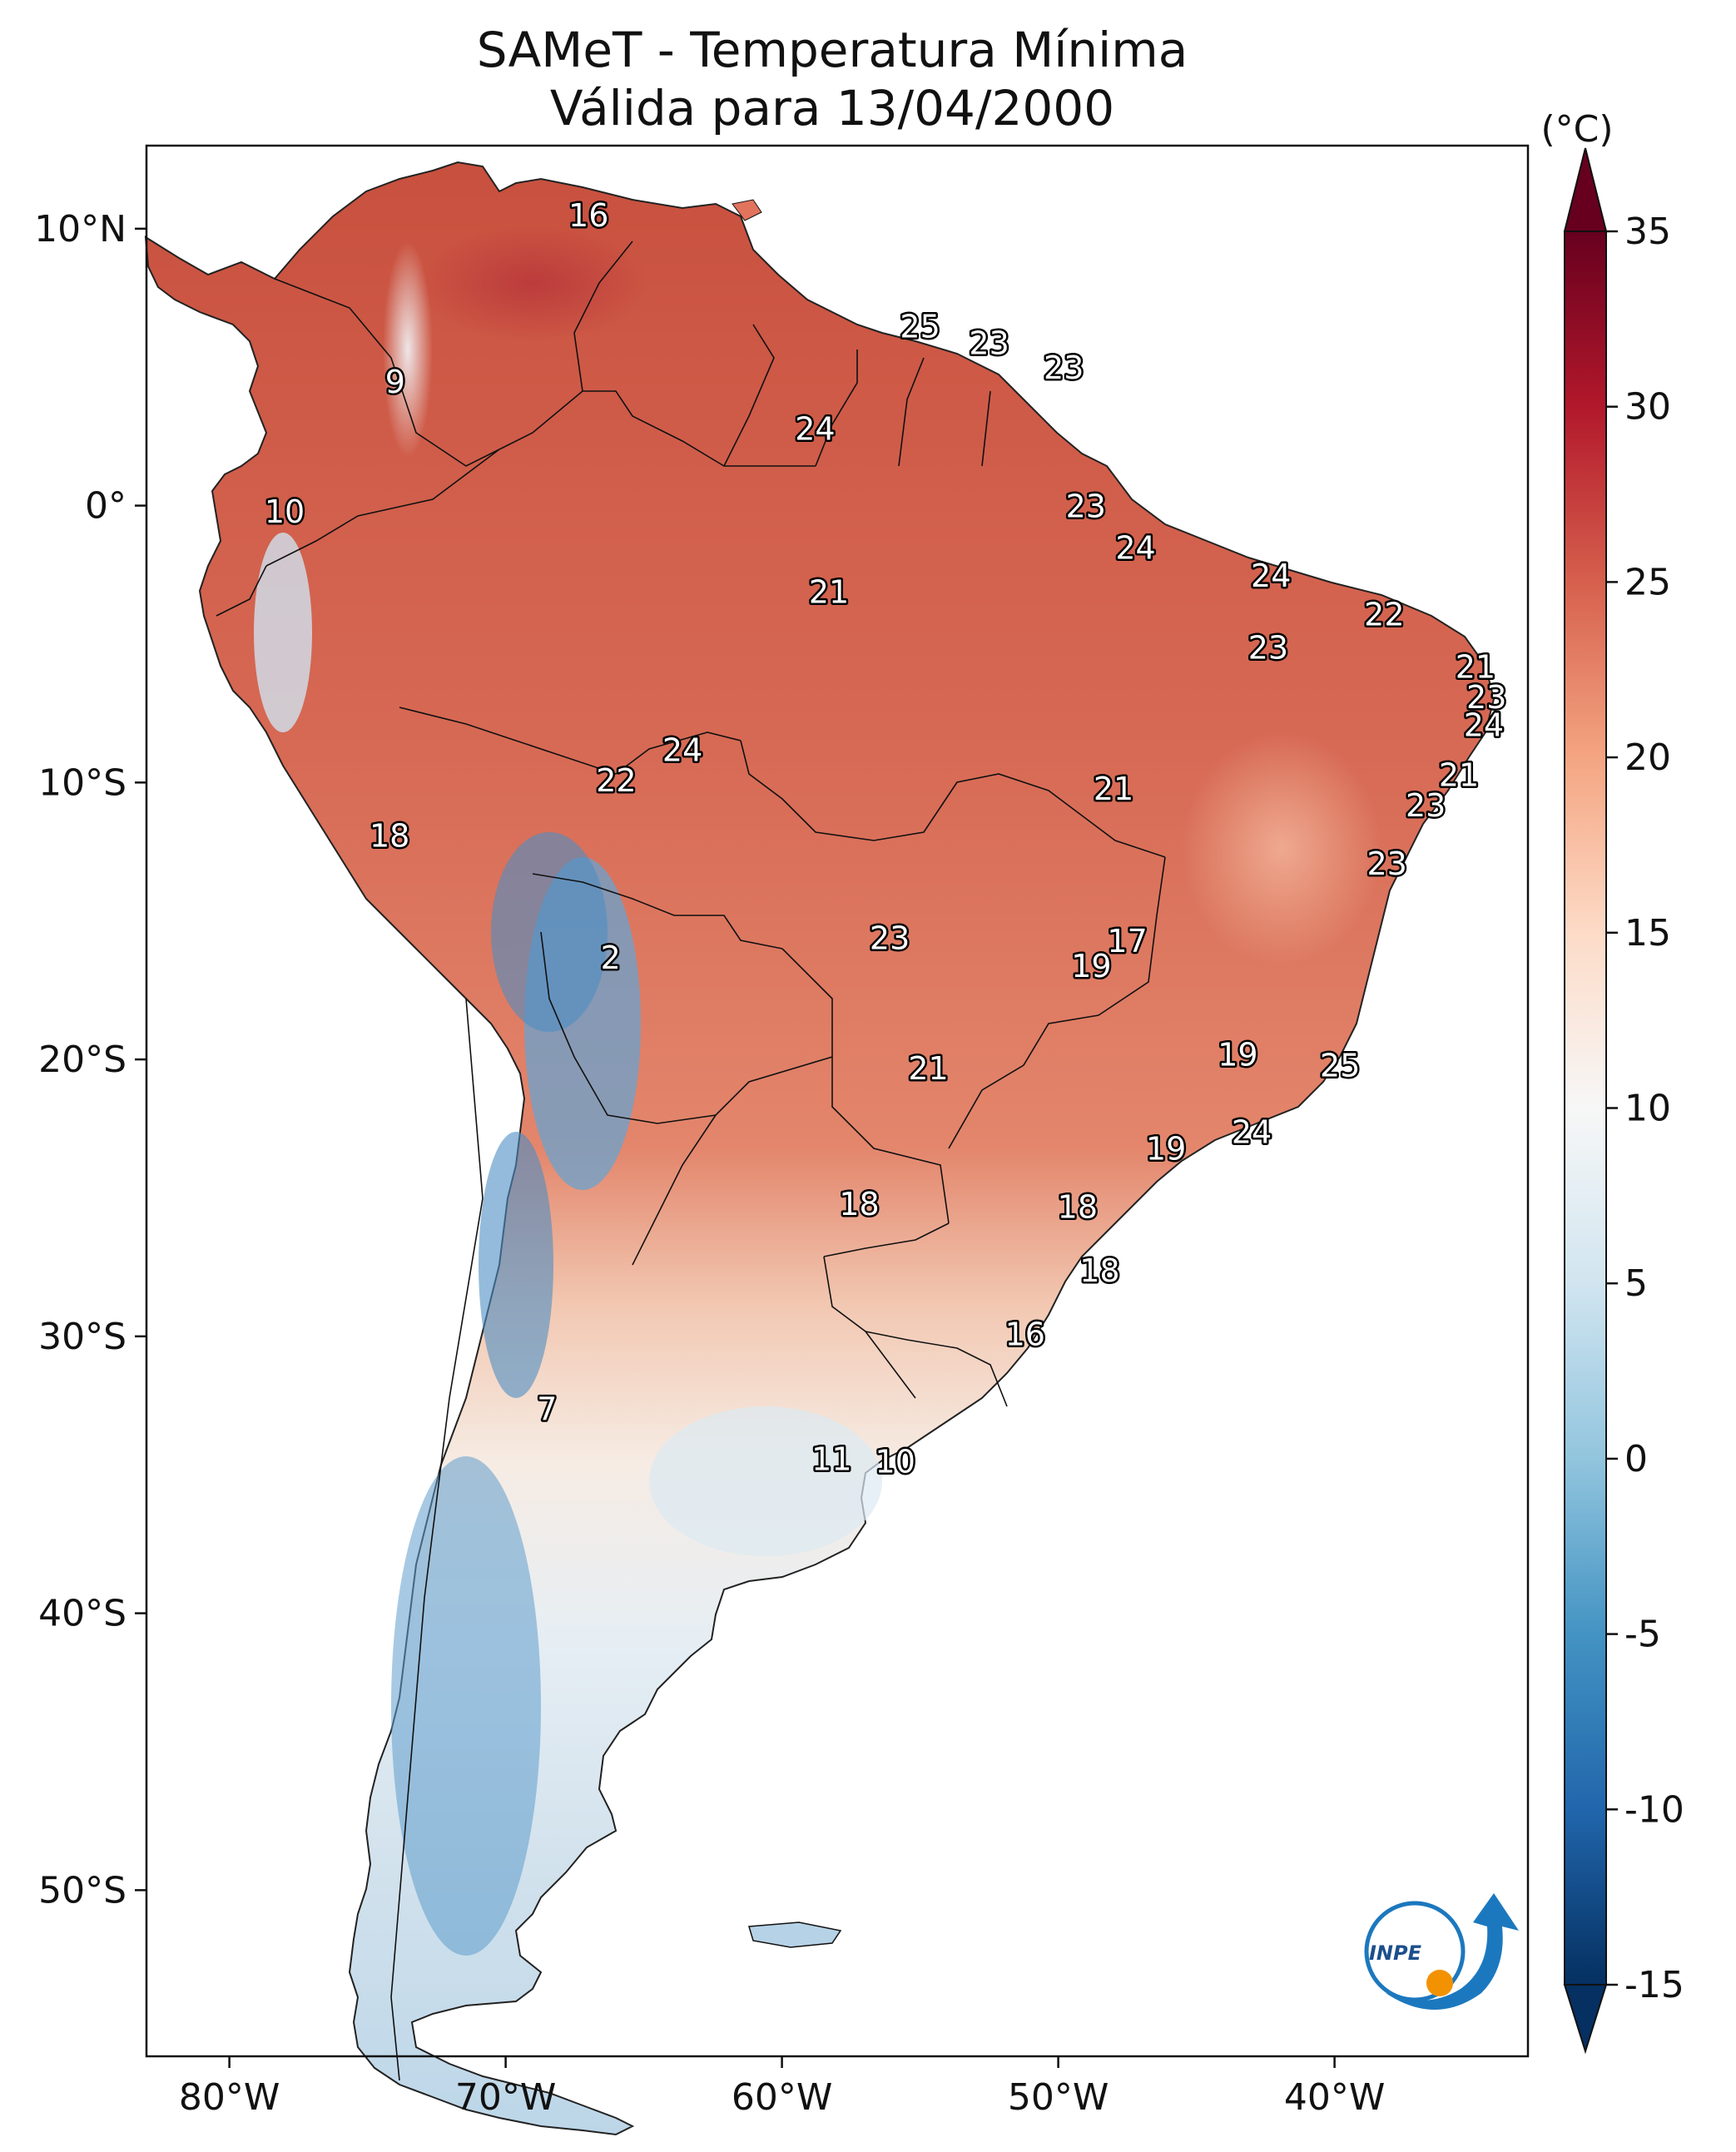 The width and height of the screenshot is (1736, 2152). Describe the element at coordinates (1585, 189) in the screenshot. I see `colorbar-top-extension` at that location.